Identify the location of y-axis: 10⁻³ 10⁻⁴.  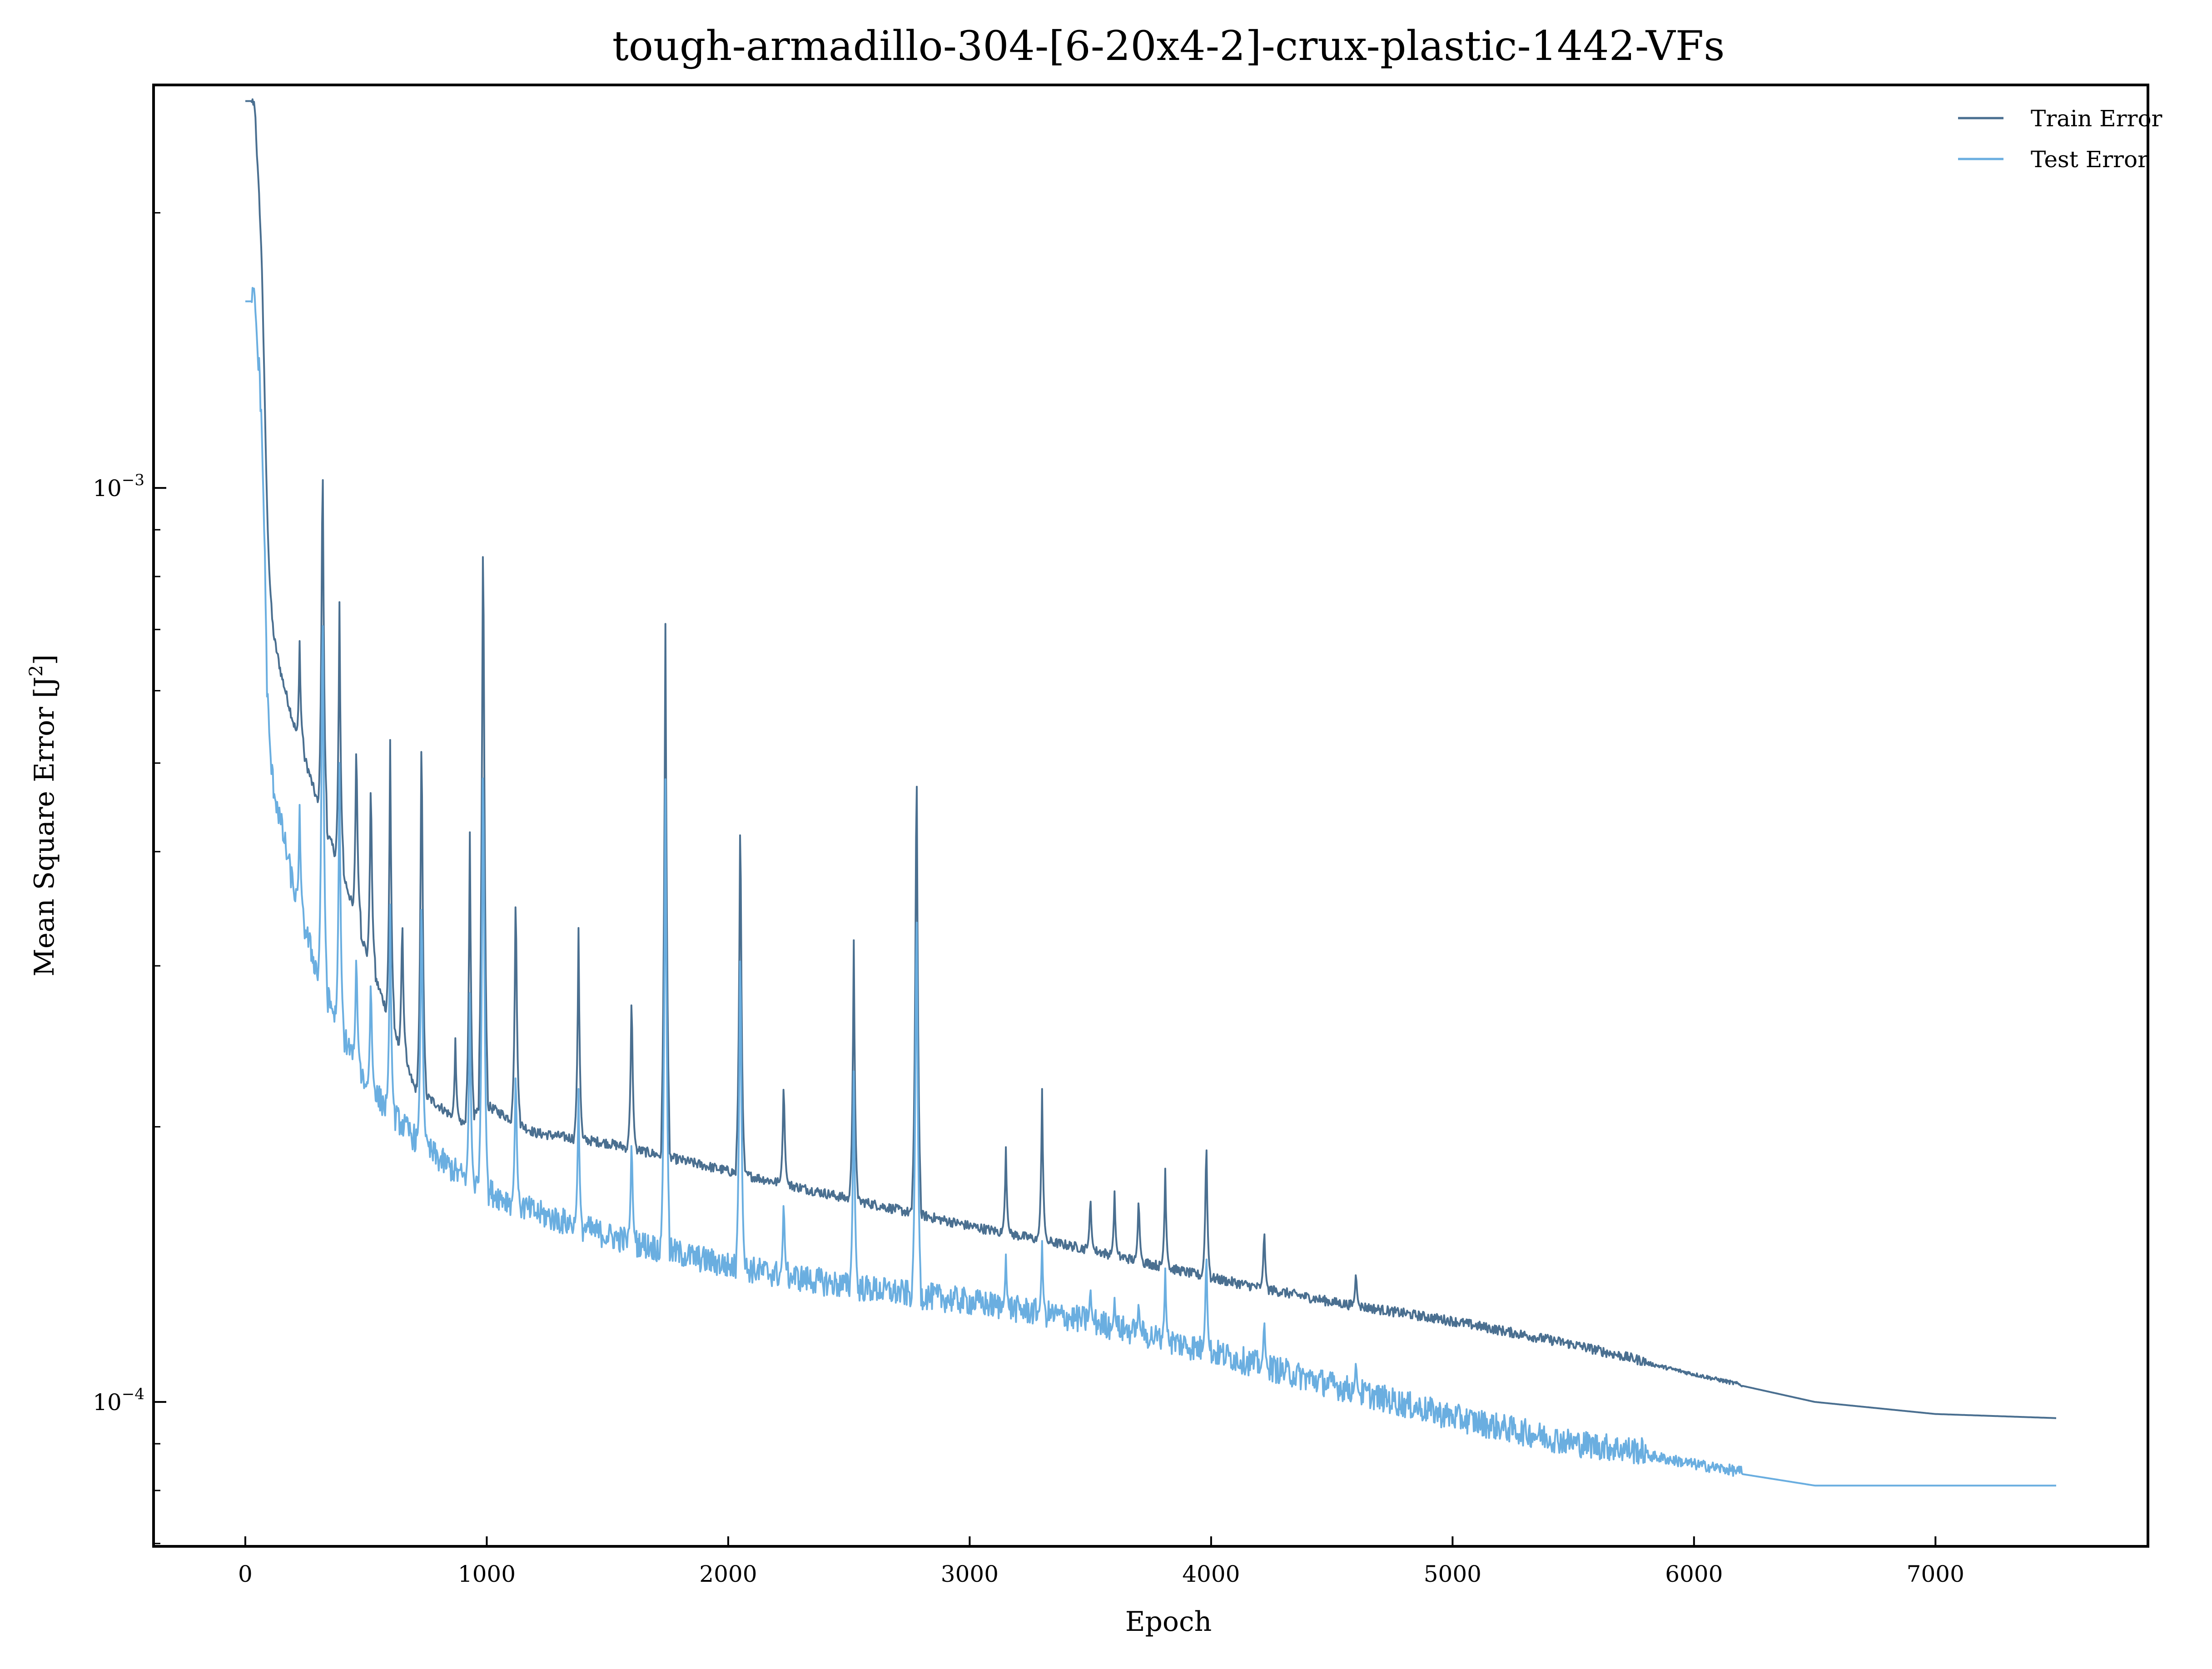
(130, 878).